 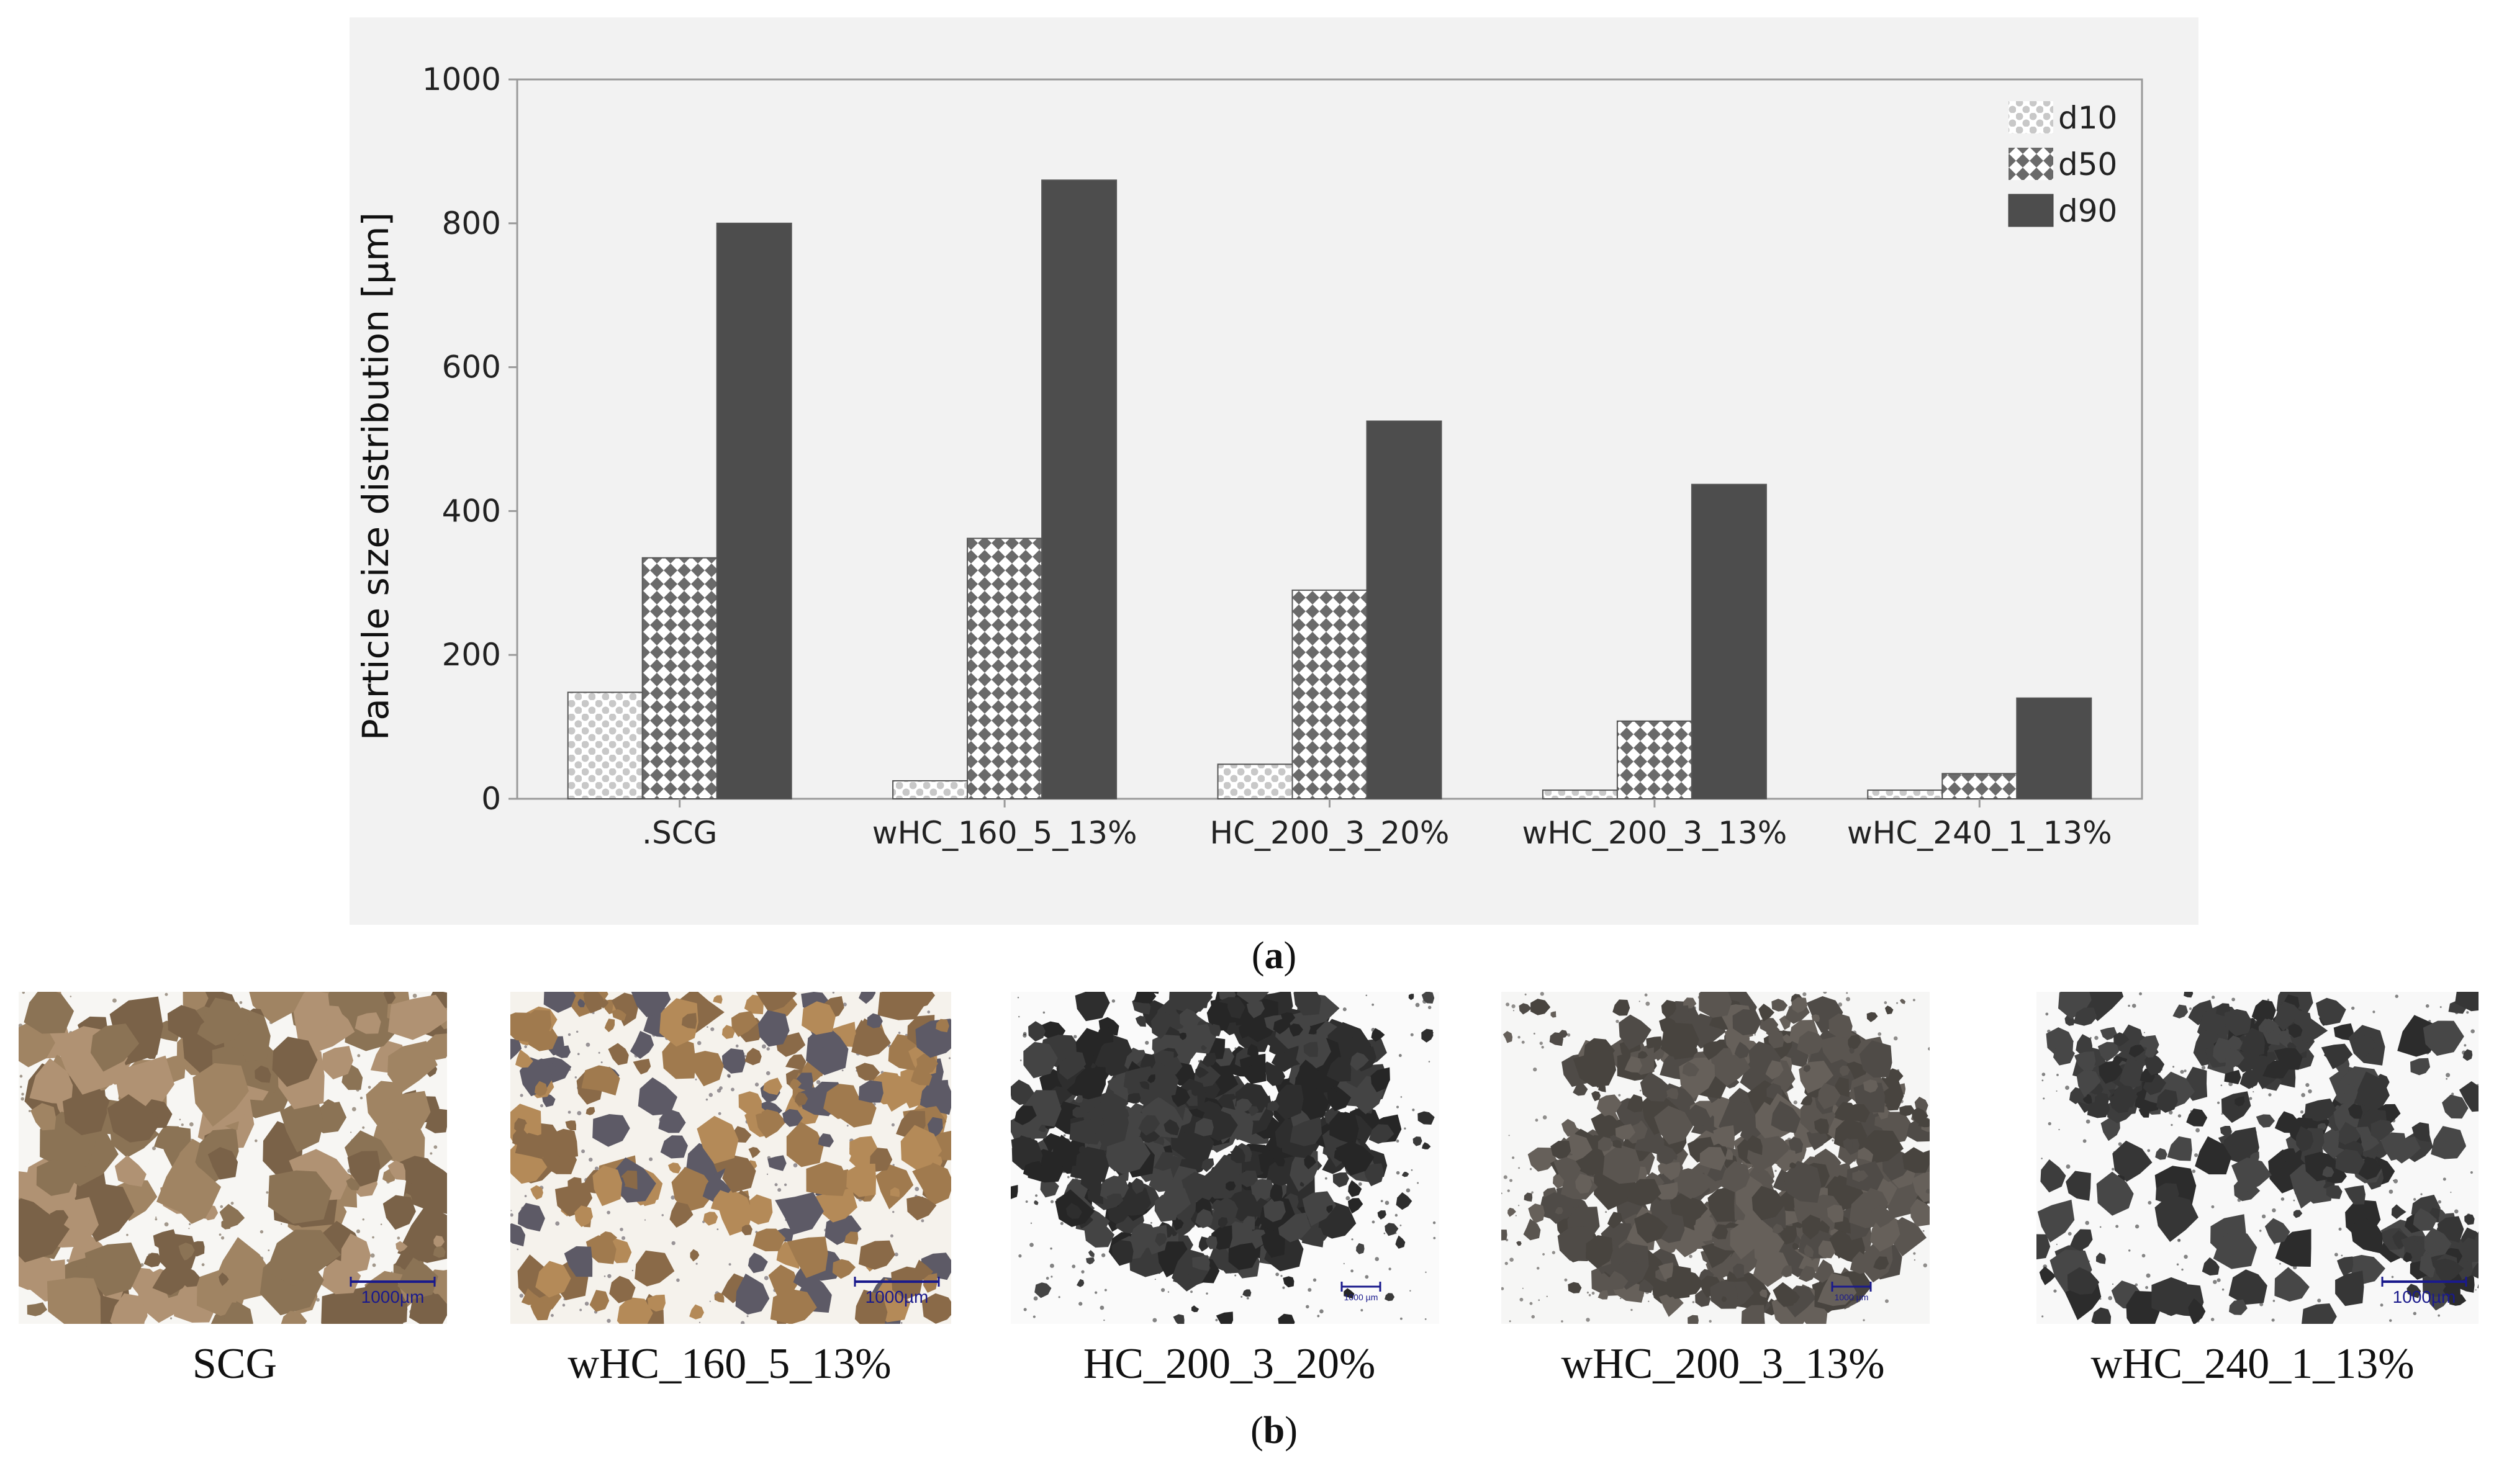 What do you see at coordinates (2031, 210) in the screenshot?
I see `legend-swatch-d90` at bounding box center [2031, 210].